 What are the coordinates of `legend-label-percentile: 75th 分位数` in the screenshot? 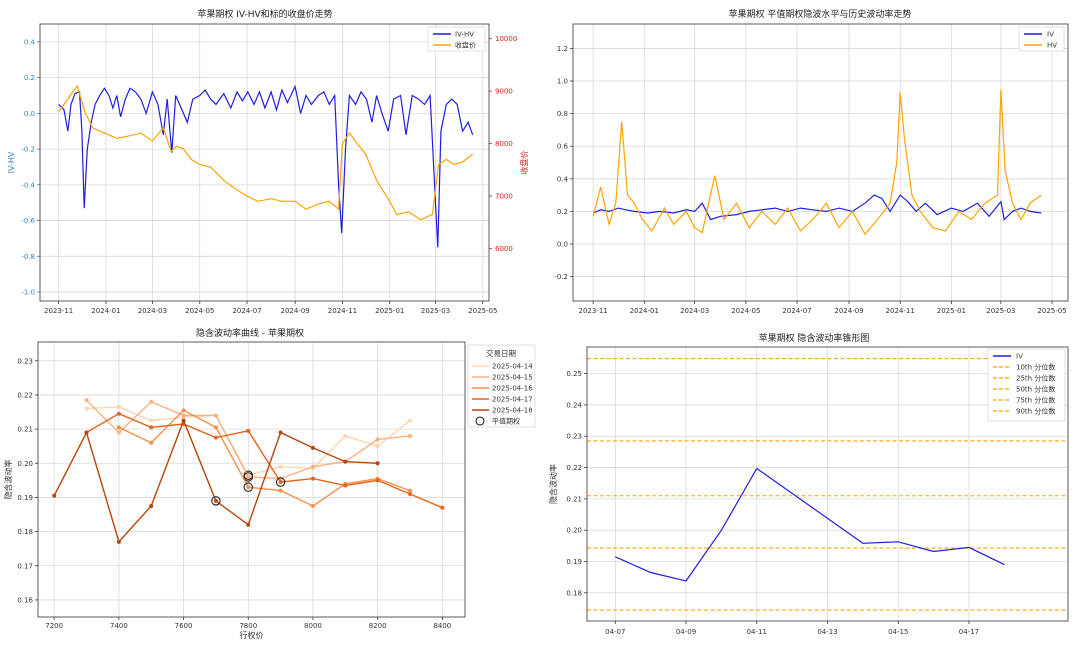 It's located at (1035, 400).